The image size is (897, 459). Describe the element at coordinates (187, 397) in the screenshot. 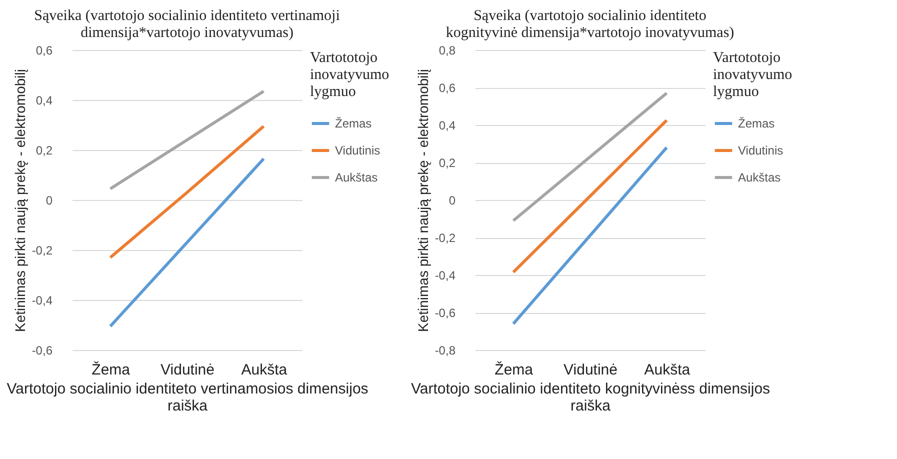

I see `x-axis-title: Vartotojo socialinio identiteto vertinamosios dimensijos raiška` at that location.